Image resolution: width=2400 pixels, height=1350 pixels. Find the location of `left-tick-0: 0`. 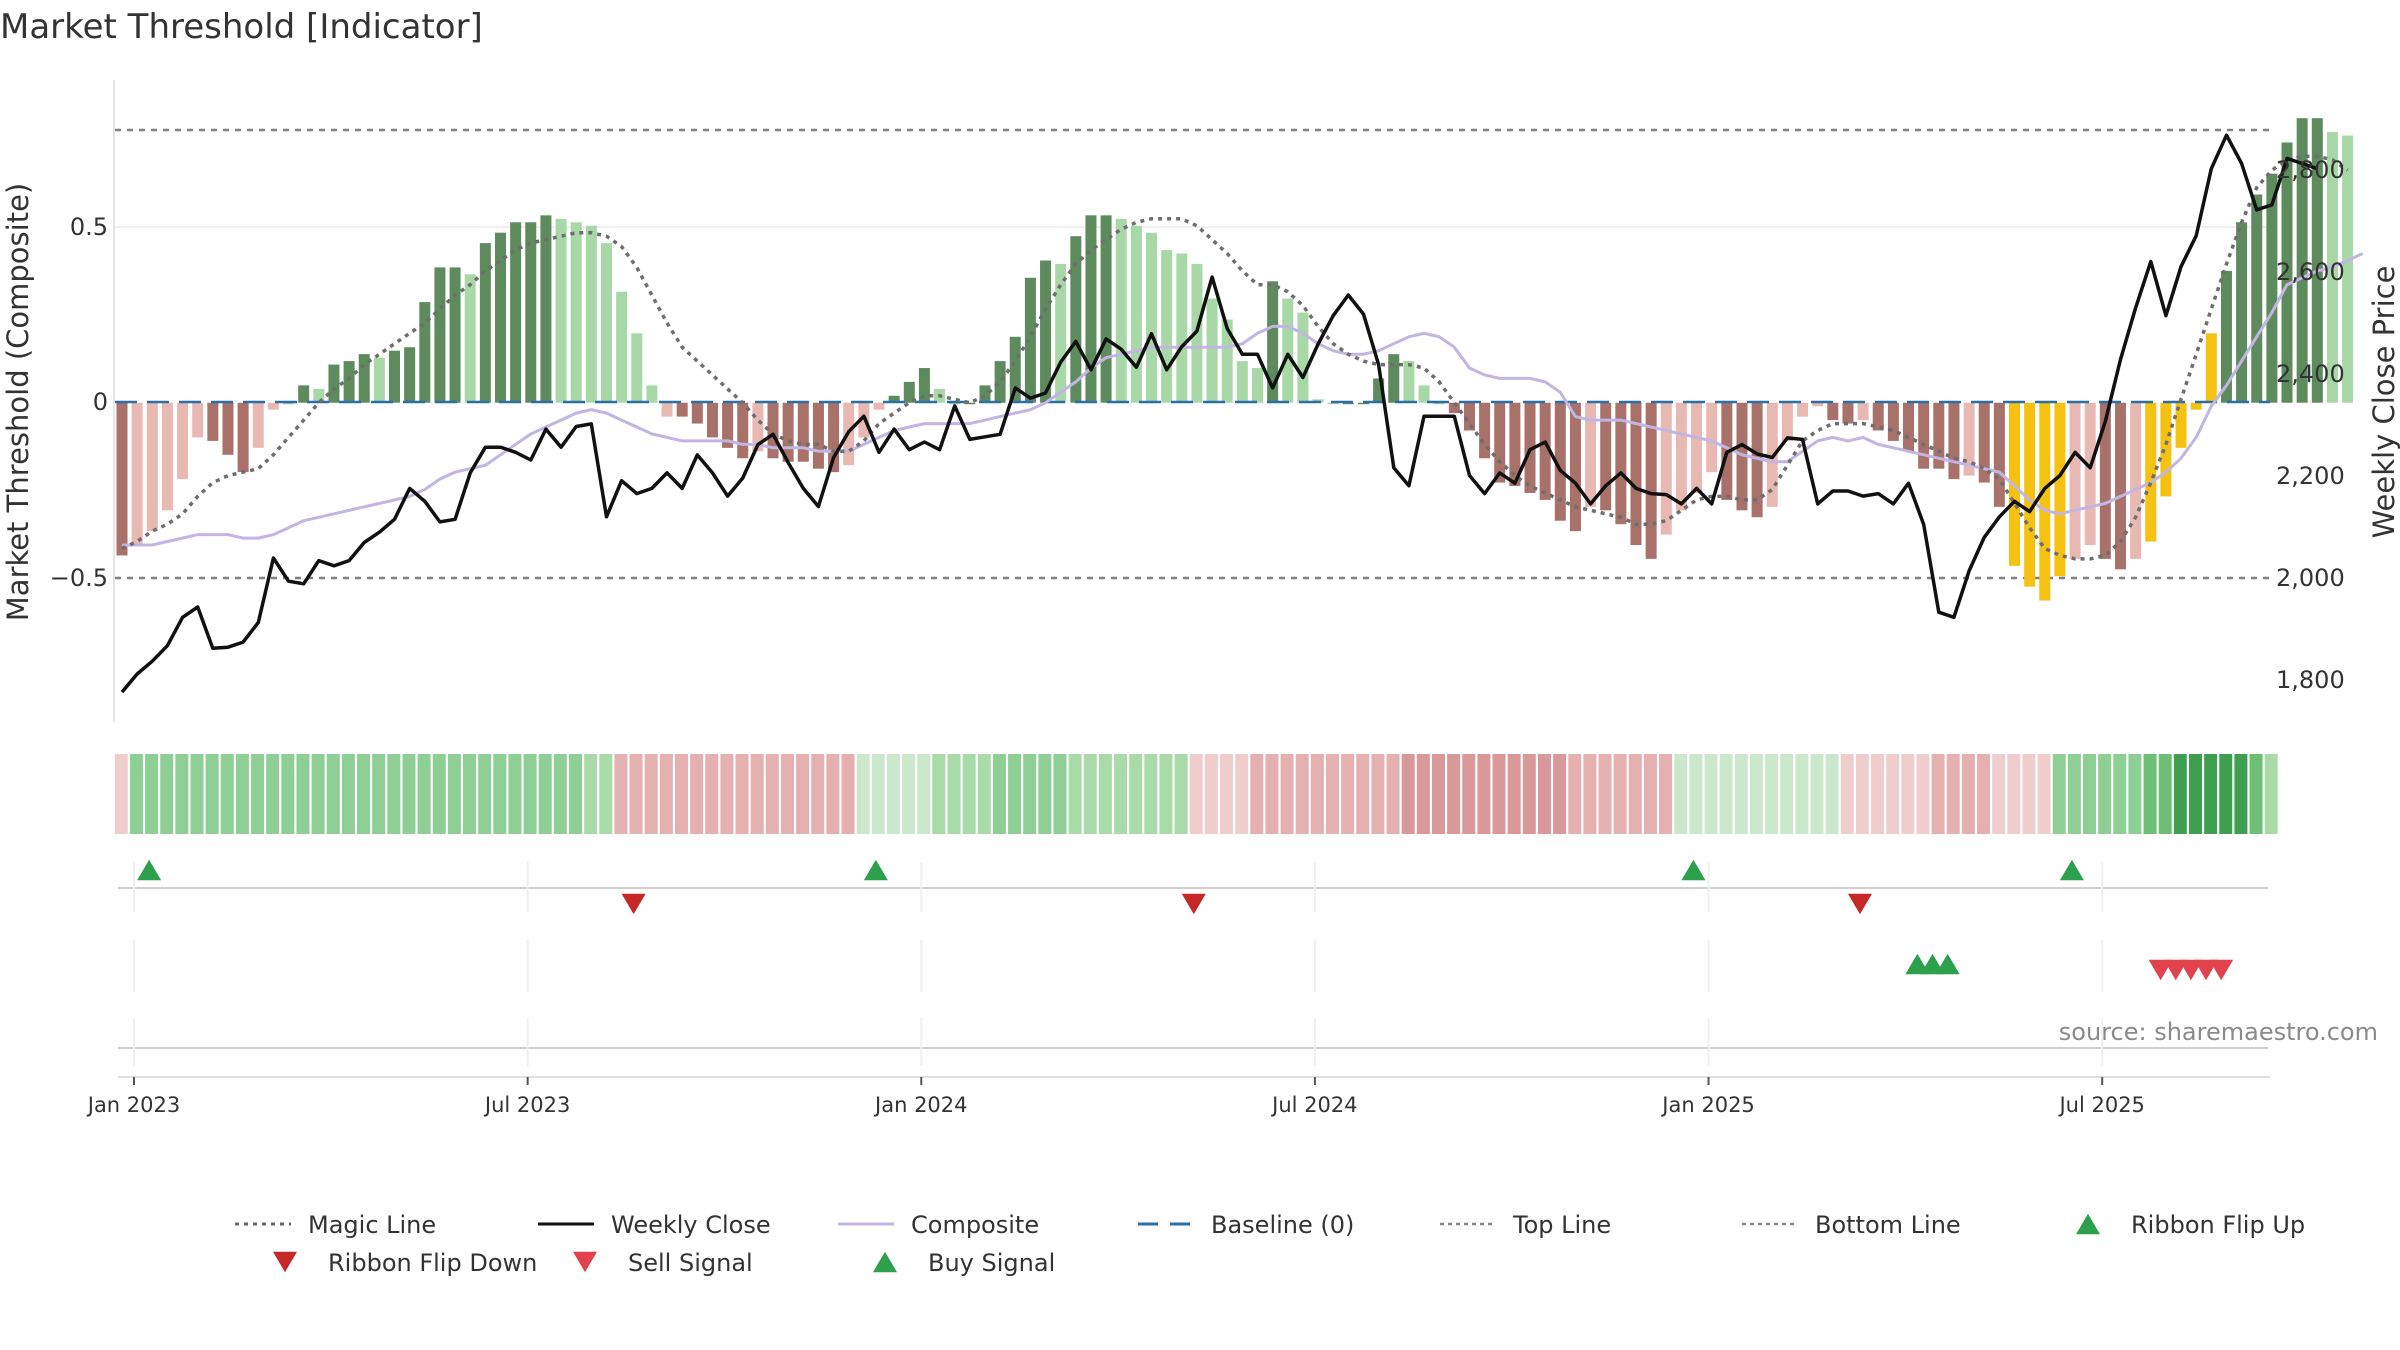

left-tick-0: 0 is located at coordinates (100, 402).